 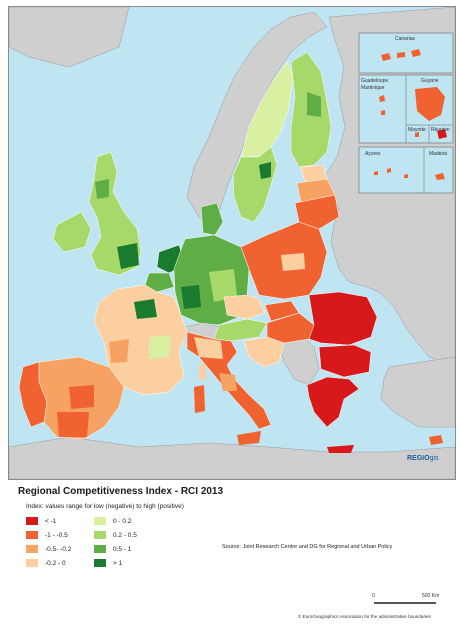 I want to click on region-greece, so click(x=333, y=402).